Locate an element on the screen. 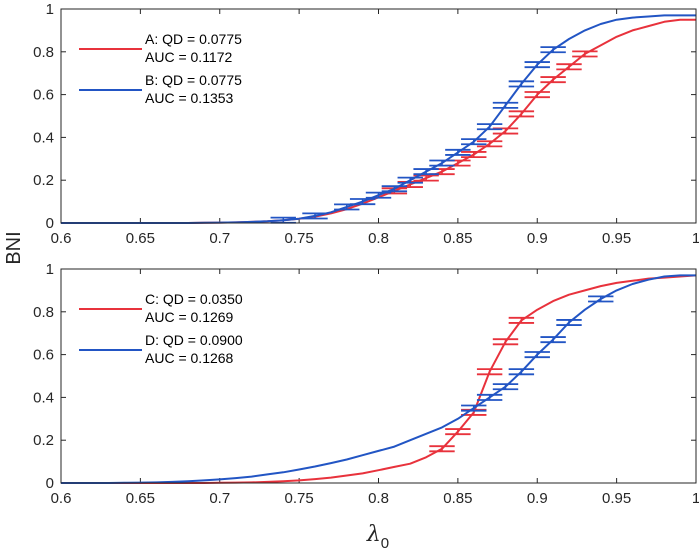 Image resolution: width=699 pixels, height=555 pixels. legend-label-c: C: QD = 0.0350 is located at coordinates (194, 299).